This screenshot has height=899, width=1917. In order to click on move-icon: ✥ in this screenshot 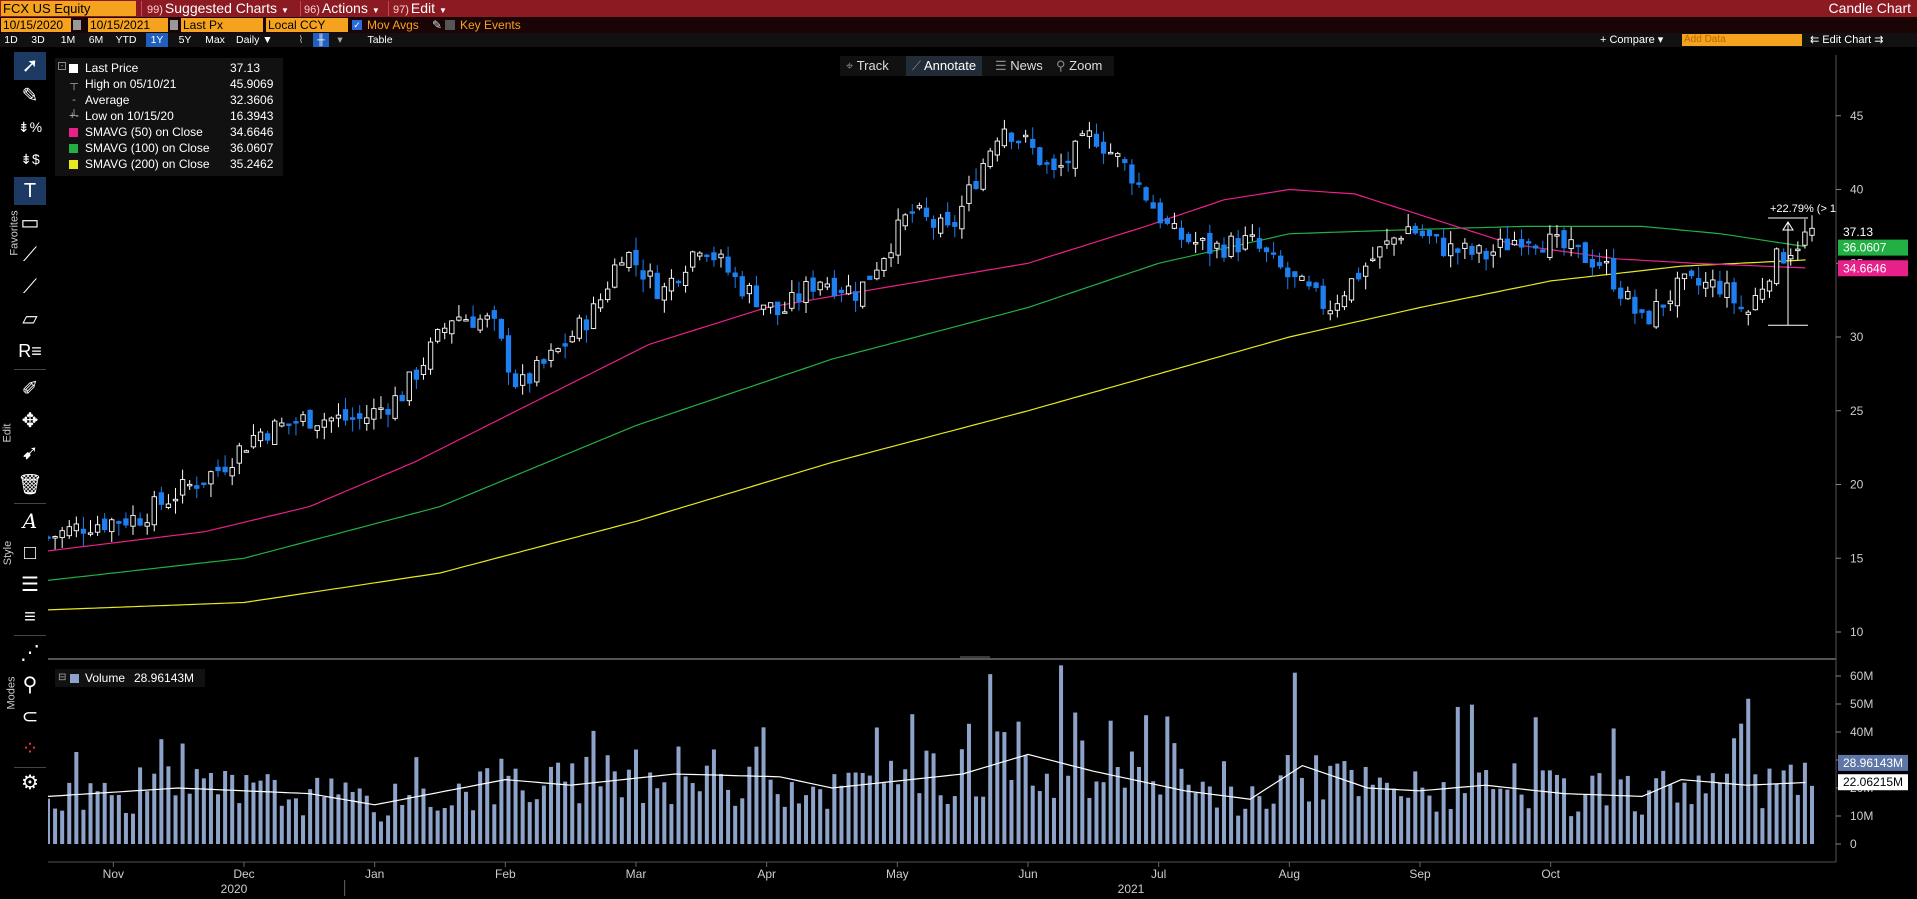, I will do `click(30, 421)`.